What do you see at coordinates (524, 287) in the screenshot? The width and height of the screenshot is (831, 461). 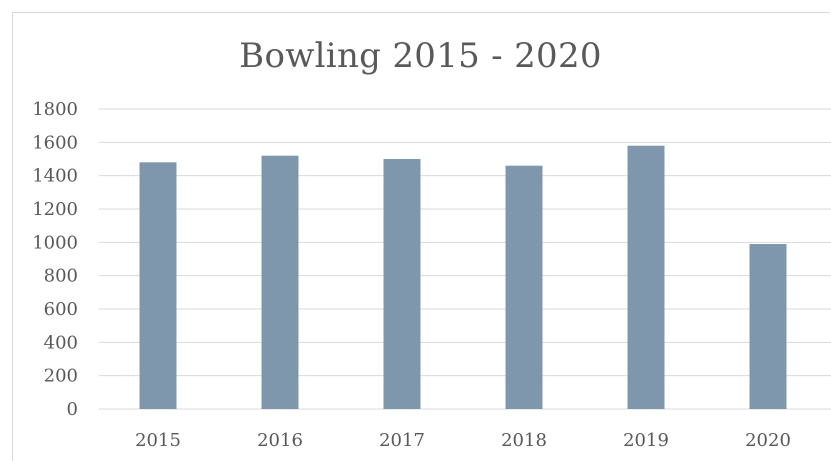 I see `bar-2018` at bounding box center [524, 287].